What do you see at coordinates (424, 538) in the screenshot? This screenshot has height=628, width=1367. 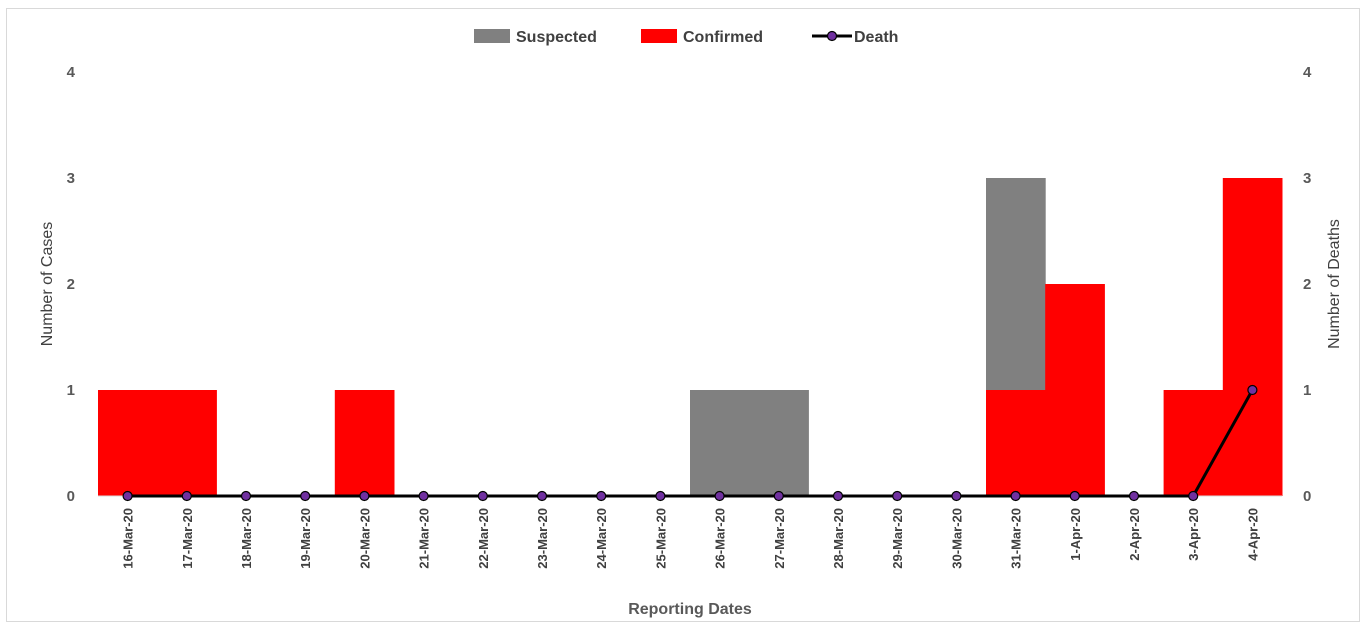 I see `x-tick-label: 21-Mar-20` at bounding box center [424, 538].